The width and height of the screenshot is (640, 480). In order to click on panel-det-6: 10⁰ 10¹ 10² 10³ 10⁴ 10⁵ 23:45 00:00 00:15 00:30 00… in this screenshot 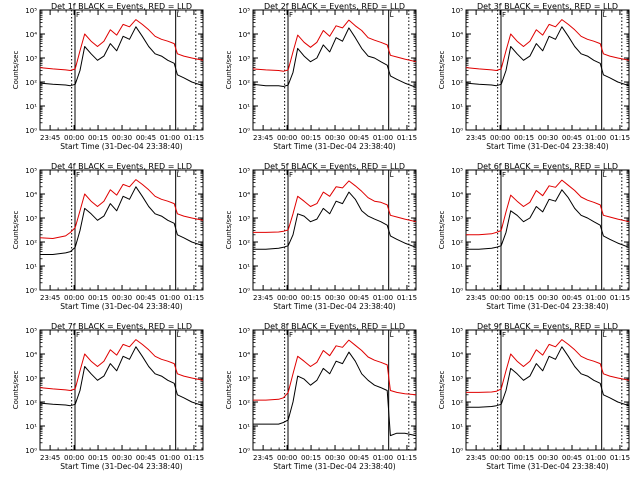, I will do `click(534, 236)`.